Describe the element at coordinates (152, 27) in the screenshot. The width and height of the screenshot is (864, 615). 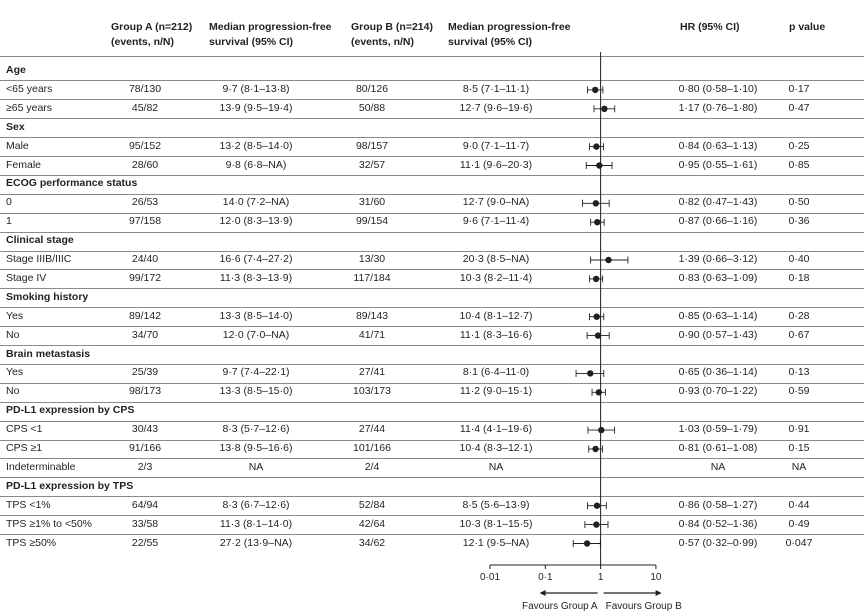
I see `header-group-a: Group A (n=212)` at that location.